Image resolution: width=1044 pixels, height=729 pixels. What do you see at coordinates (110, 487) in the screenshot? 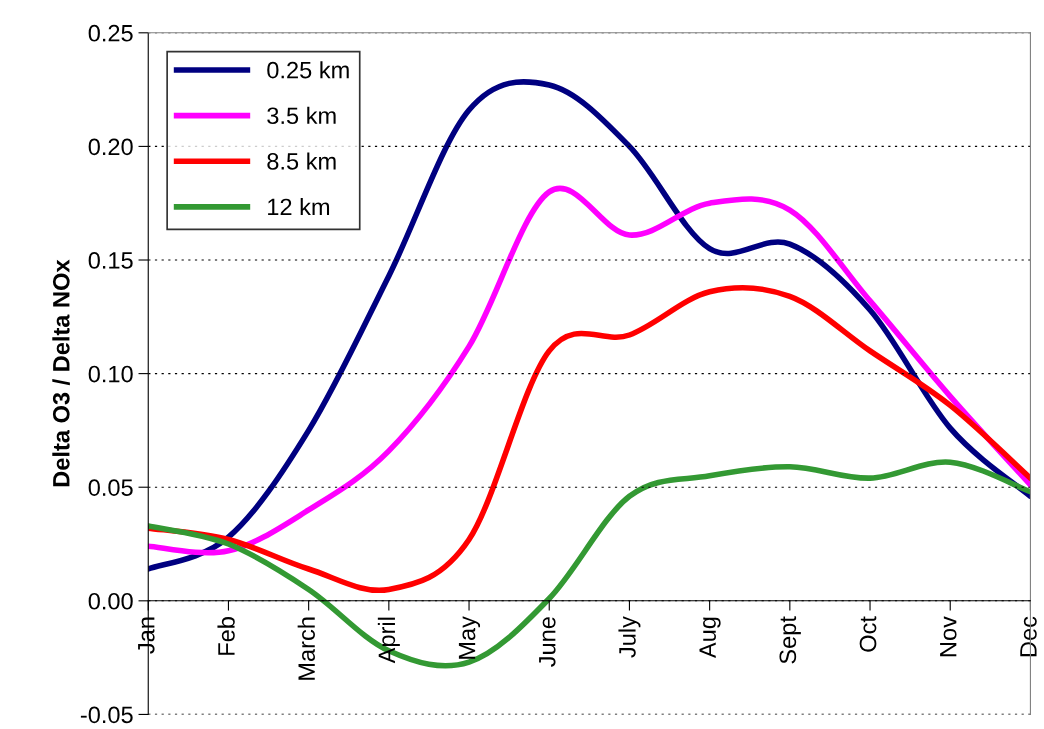
I see `y-tick-label: 0.05` at bounding box center [110, 487].